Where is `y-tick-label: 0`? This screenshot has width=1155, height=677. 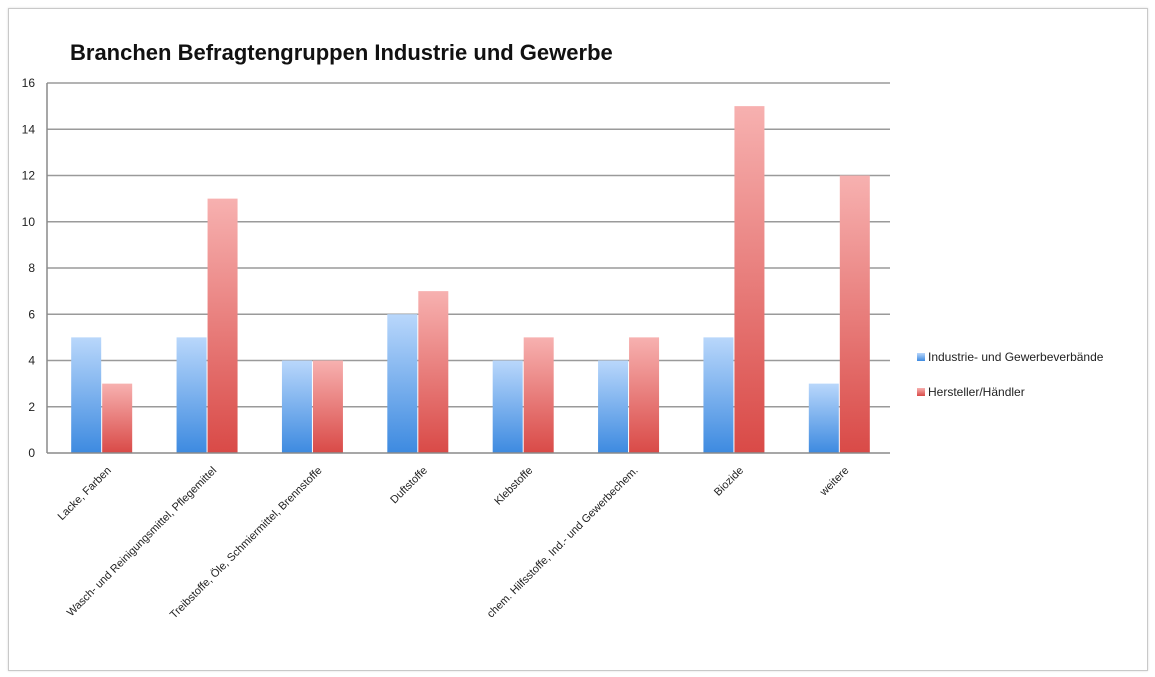
y-tick-label: 0 is located at coordinates (31, 453).